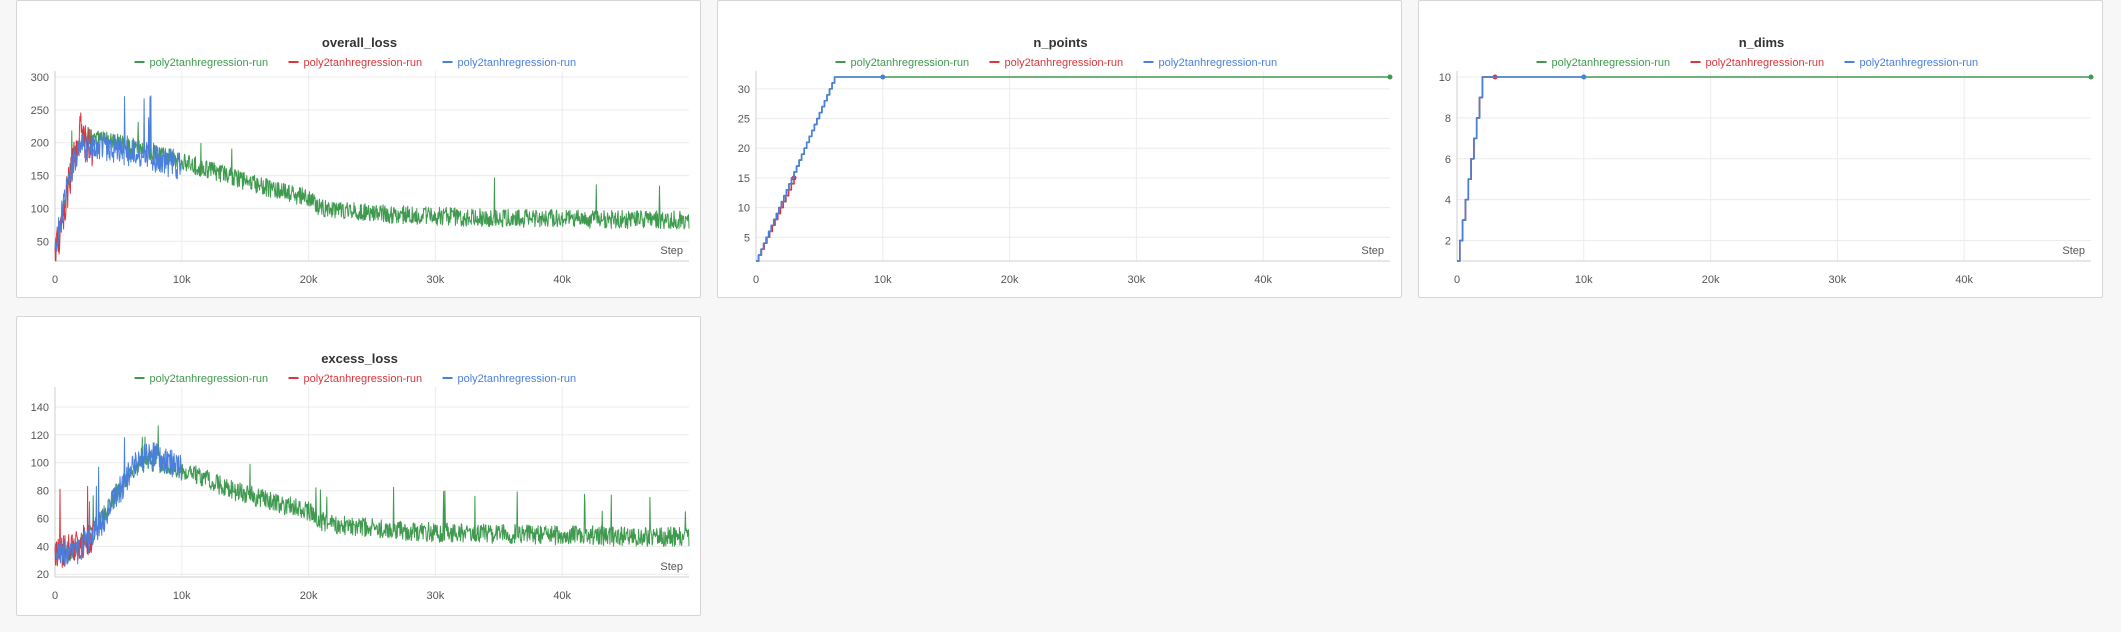 This screenshot has width=2121, height=632. I want to click on y-tick-label: 200, so click(40, 144).